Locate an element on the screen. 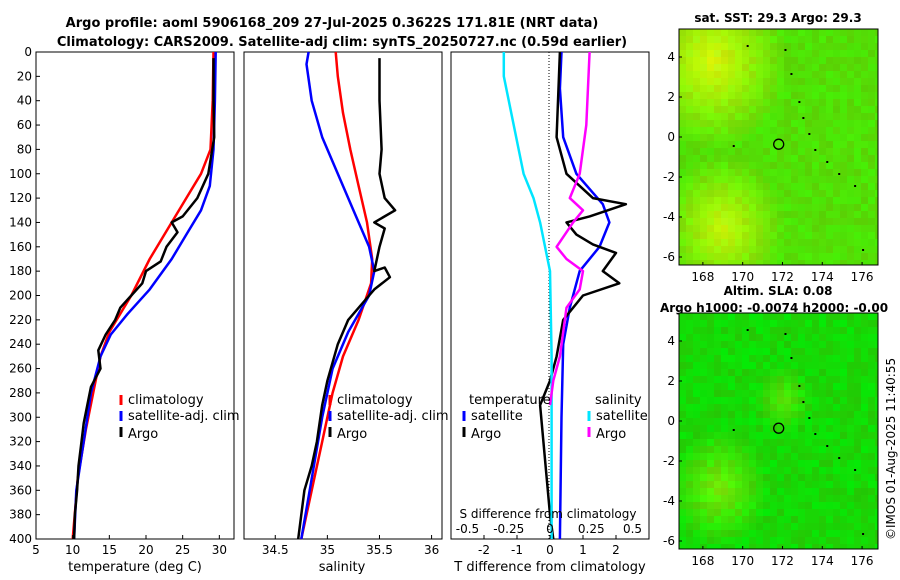 Image resolution: width=900 pixels, height=580 pixels. map-y-tick-label: -6 is located at coordinates (669, 541).